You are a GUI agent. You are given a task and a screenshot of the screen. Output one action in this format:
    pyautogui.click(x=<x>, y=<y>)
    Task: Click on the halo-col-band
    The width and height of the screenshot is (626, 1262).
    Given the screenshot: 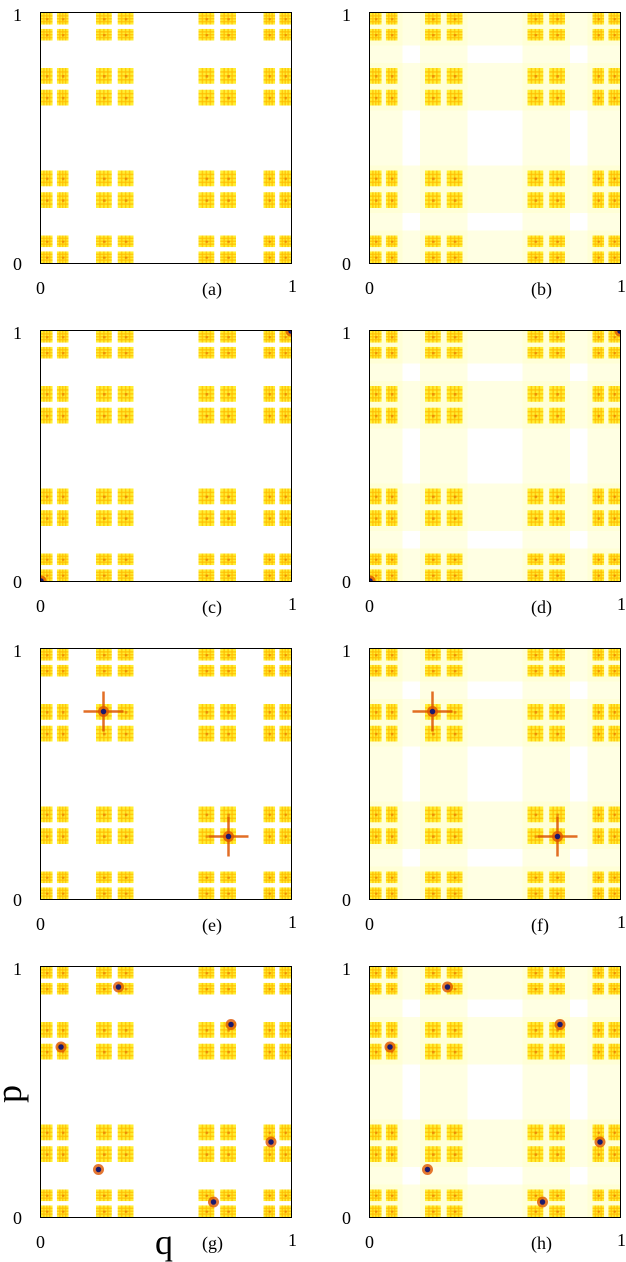 What is the action you would take?
    pyautogui.click(x=546, y=138)
    